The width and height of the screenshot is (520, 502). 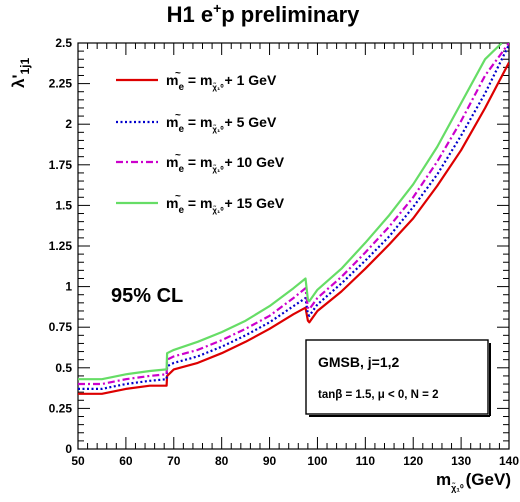 I want to click on info-box-model: GMSB, j=1,2, so click(x=359, y=362).